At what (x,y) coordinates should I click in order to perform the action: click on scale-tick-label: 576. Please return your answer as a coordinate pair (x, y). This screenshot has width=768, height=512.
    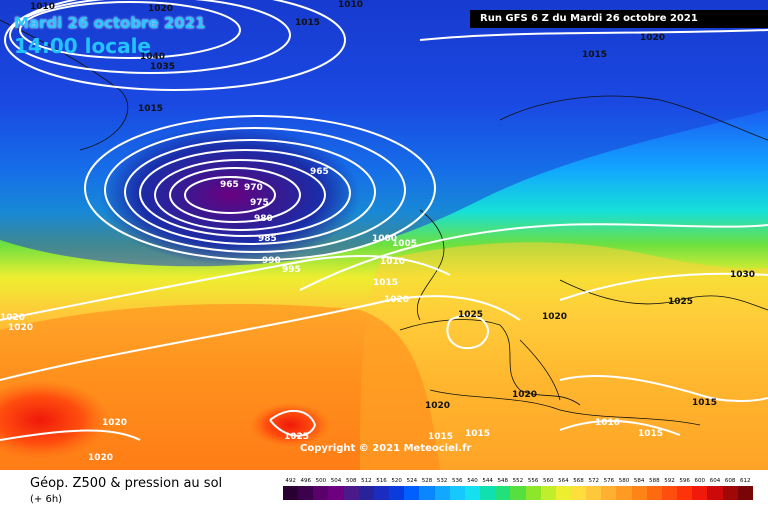
    Looking at the image, I should click on (609, 481).